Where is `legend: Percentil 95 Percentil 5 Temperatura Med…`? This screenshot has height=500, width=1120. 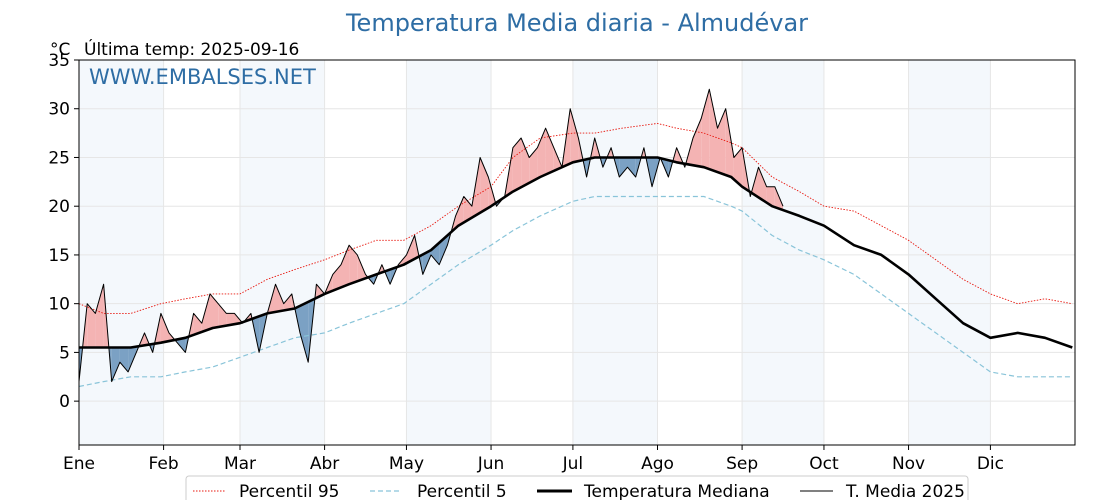
legend: Percentil 95 Percentil 5 Temperatura Med… is located at coordinates (577, 487).